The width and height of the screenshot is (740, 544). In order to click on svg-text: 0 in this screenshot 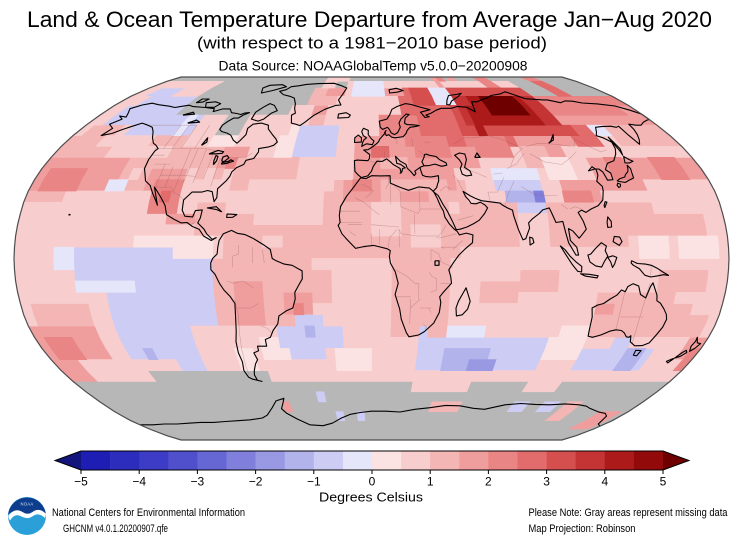, I will do `click(372, 482)`.